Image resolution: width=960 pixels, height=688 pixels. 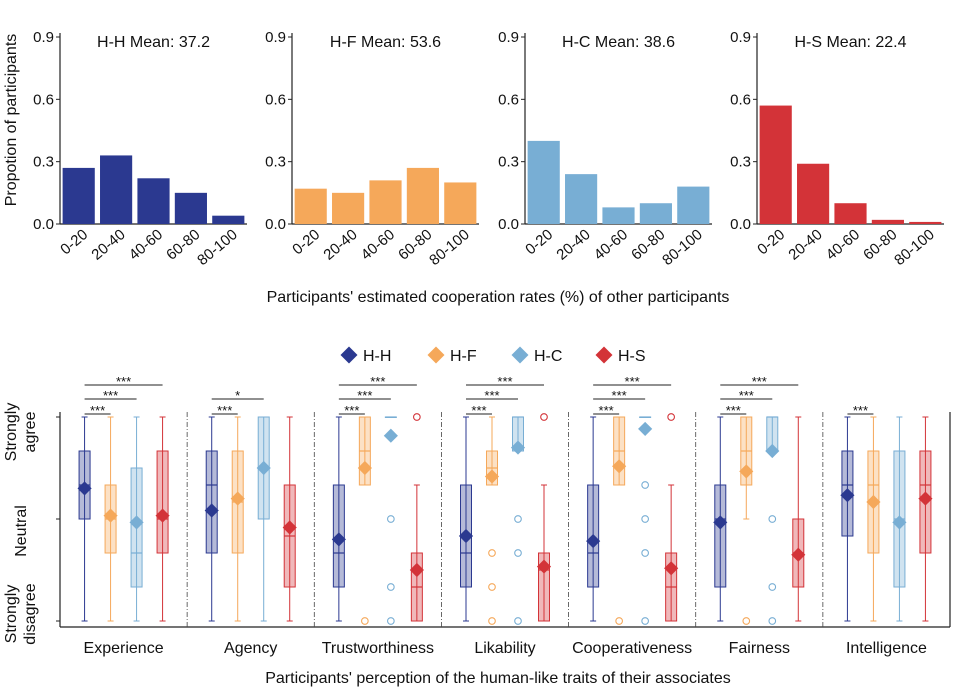 What do you see at coordinates (373, 515) in the screenshot?
I see `category-trustworthiness: Trustworthiness*********` at bounding box center [373, 515].